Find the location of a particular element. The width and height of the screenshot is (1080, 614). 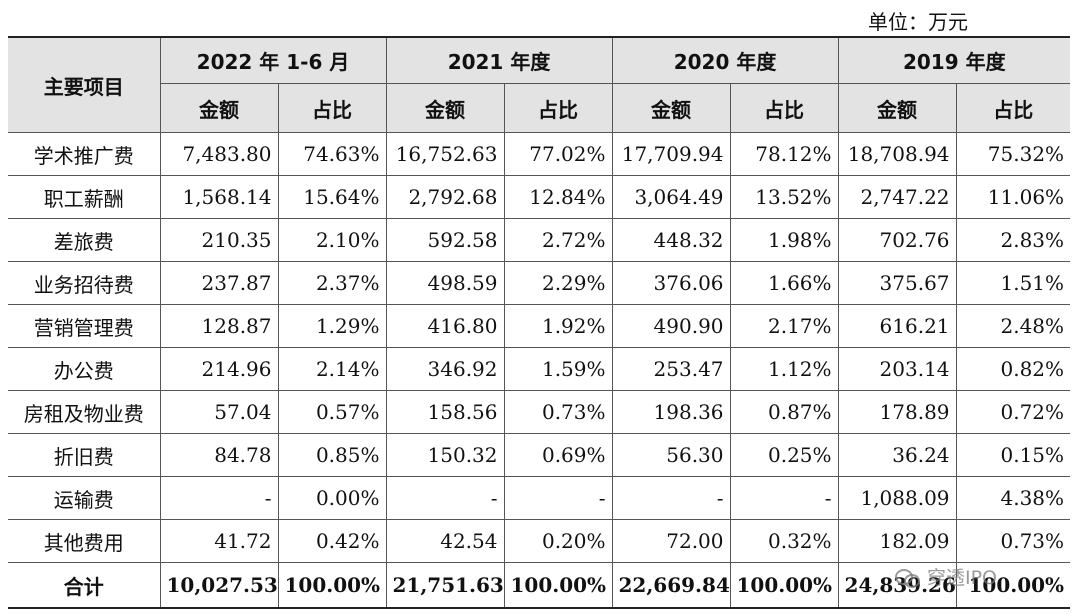

row-label: 办公费 is located at coordinates (84, 369).